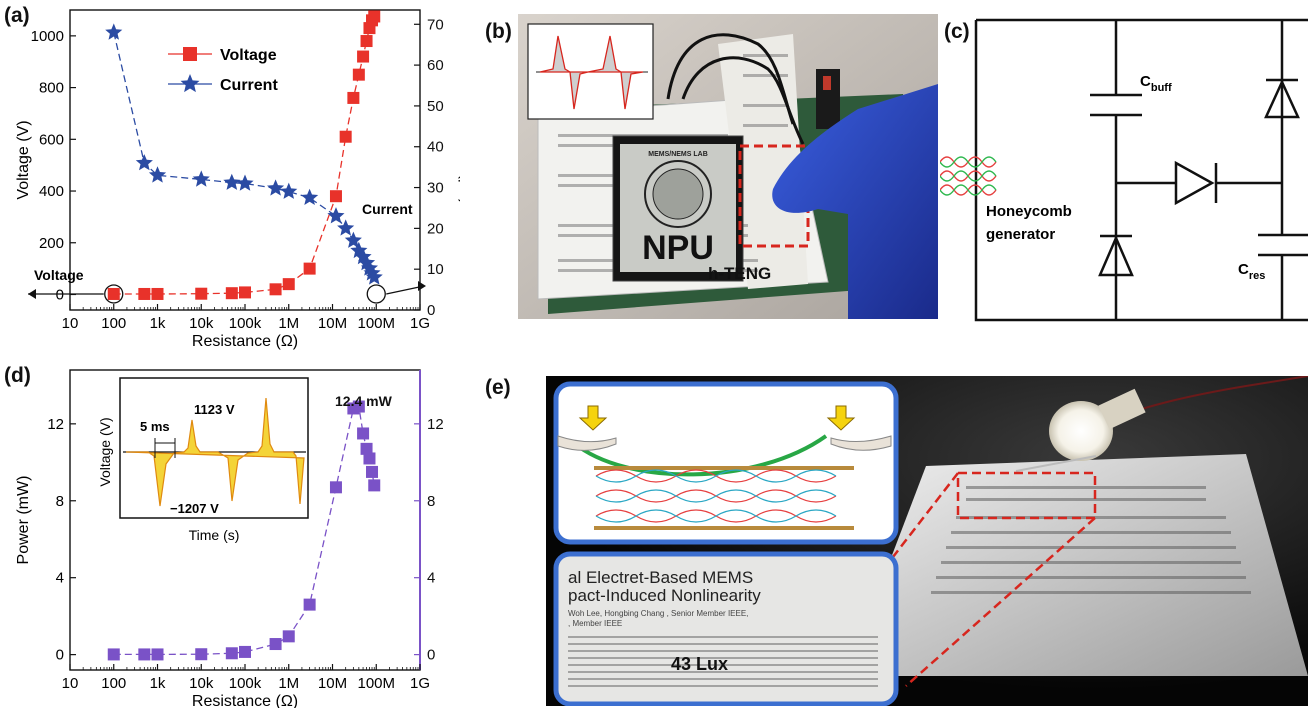 This screenshot has height=708, width=1309. Describe the element at coordinates (435, 65) in the screenshot. I see `y2-tick-label: 60` at that location.